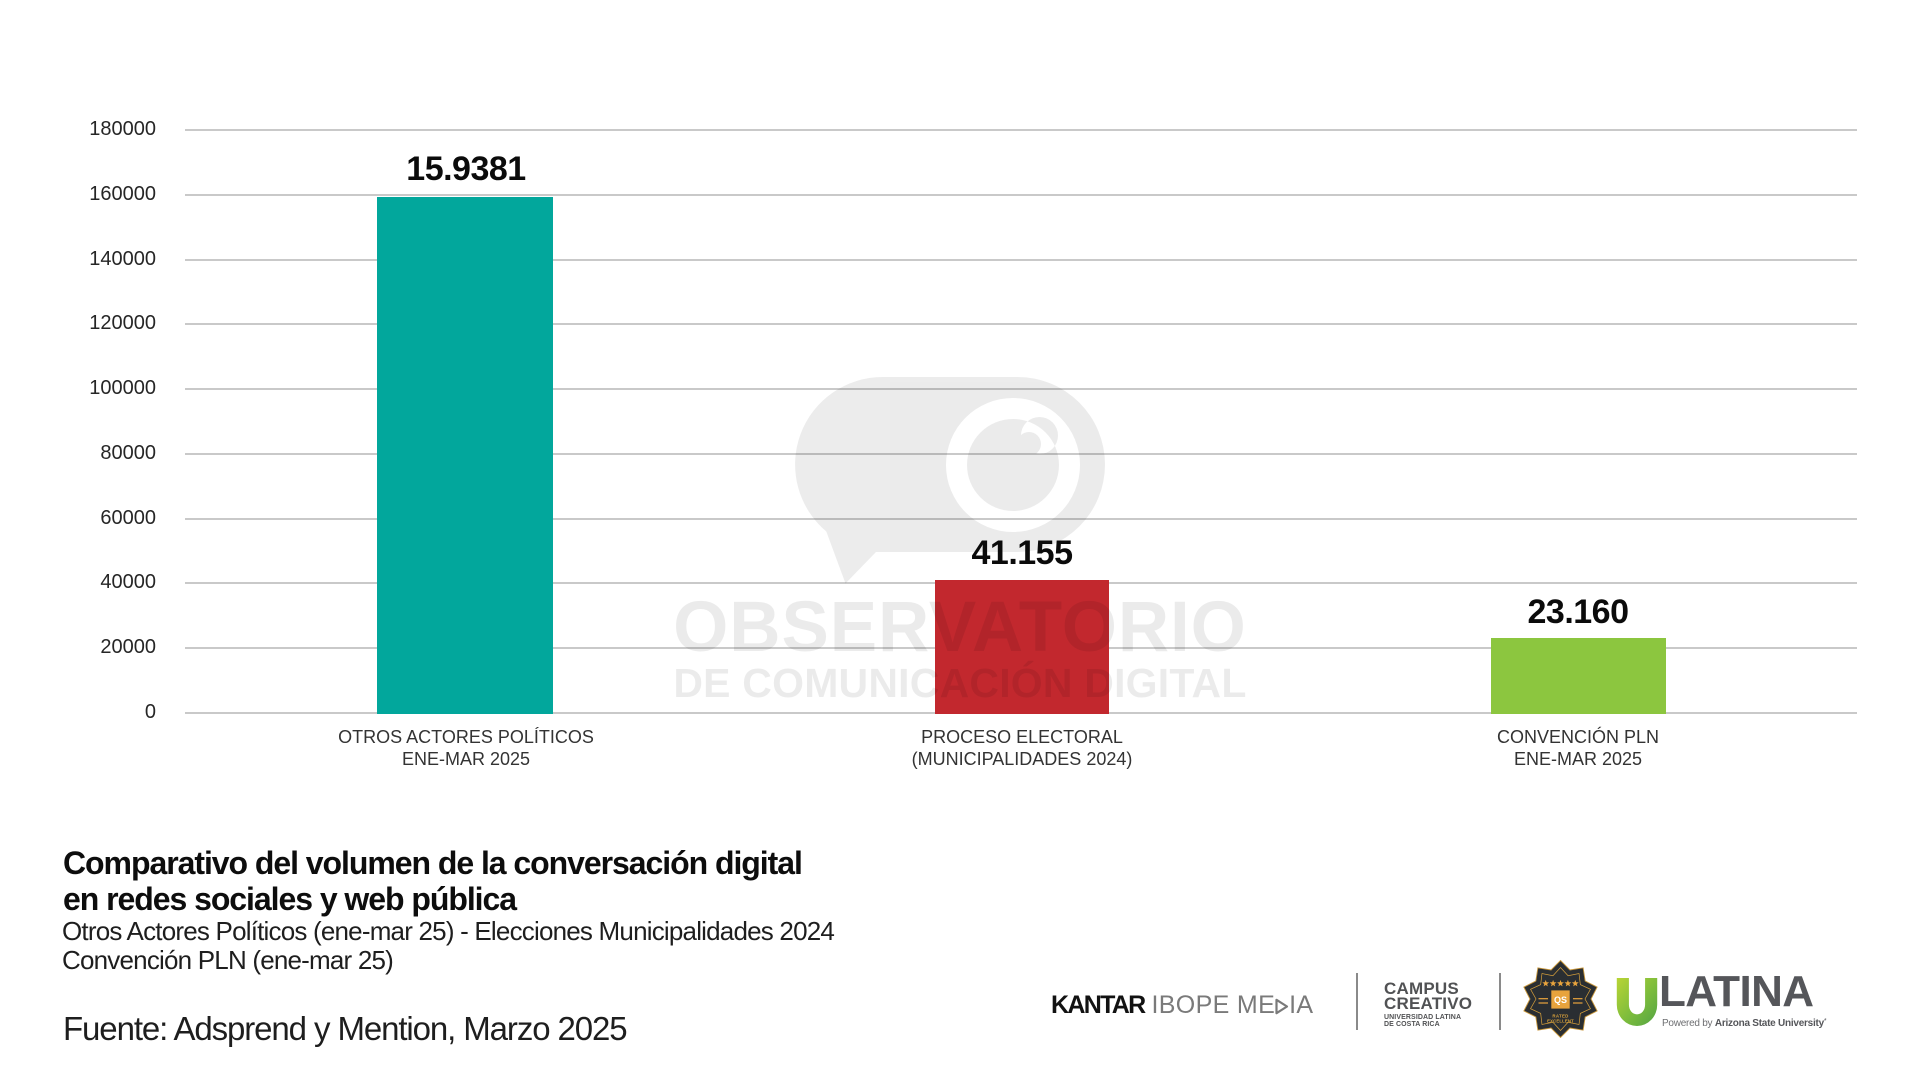  I want to click on svg-text: QS, so click(1560, 1000).